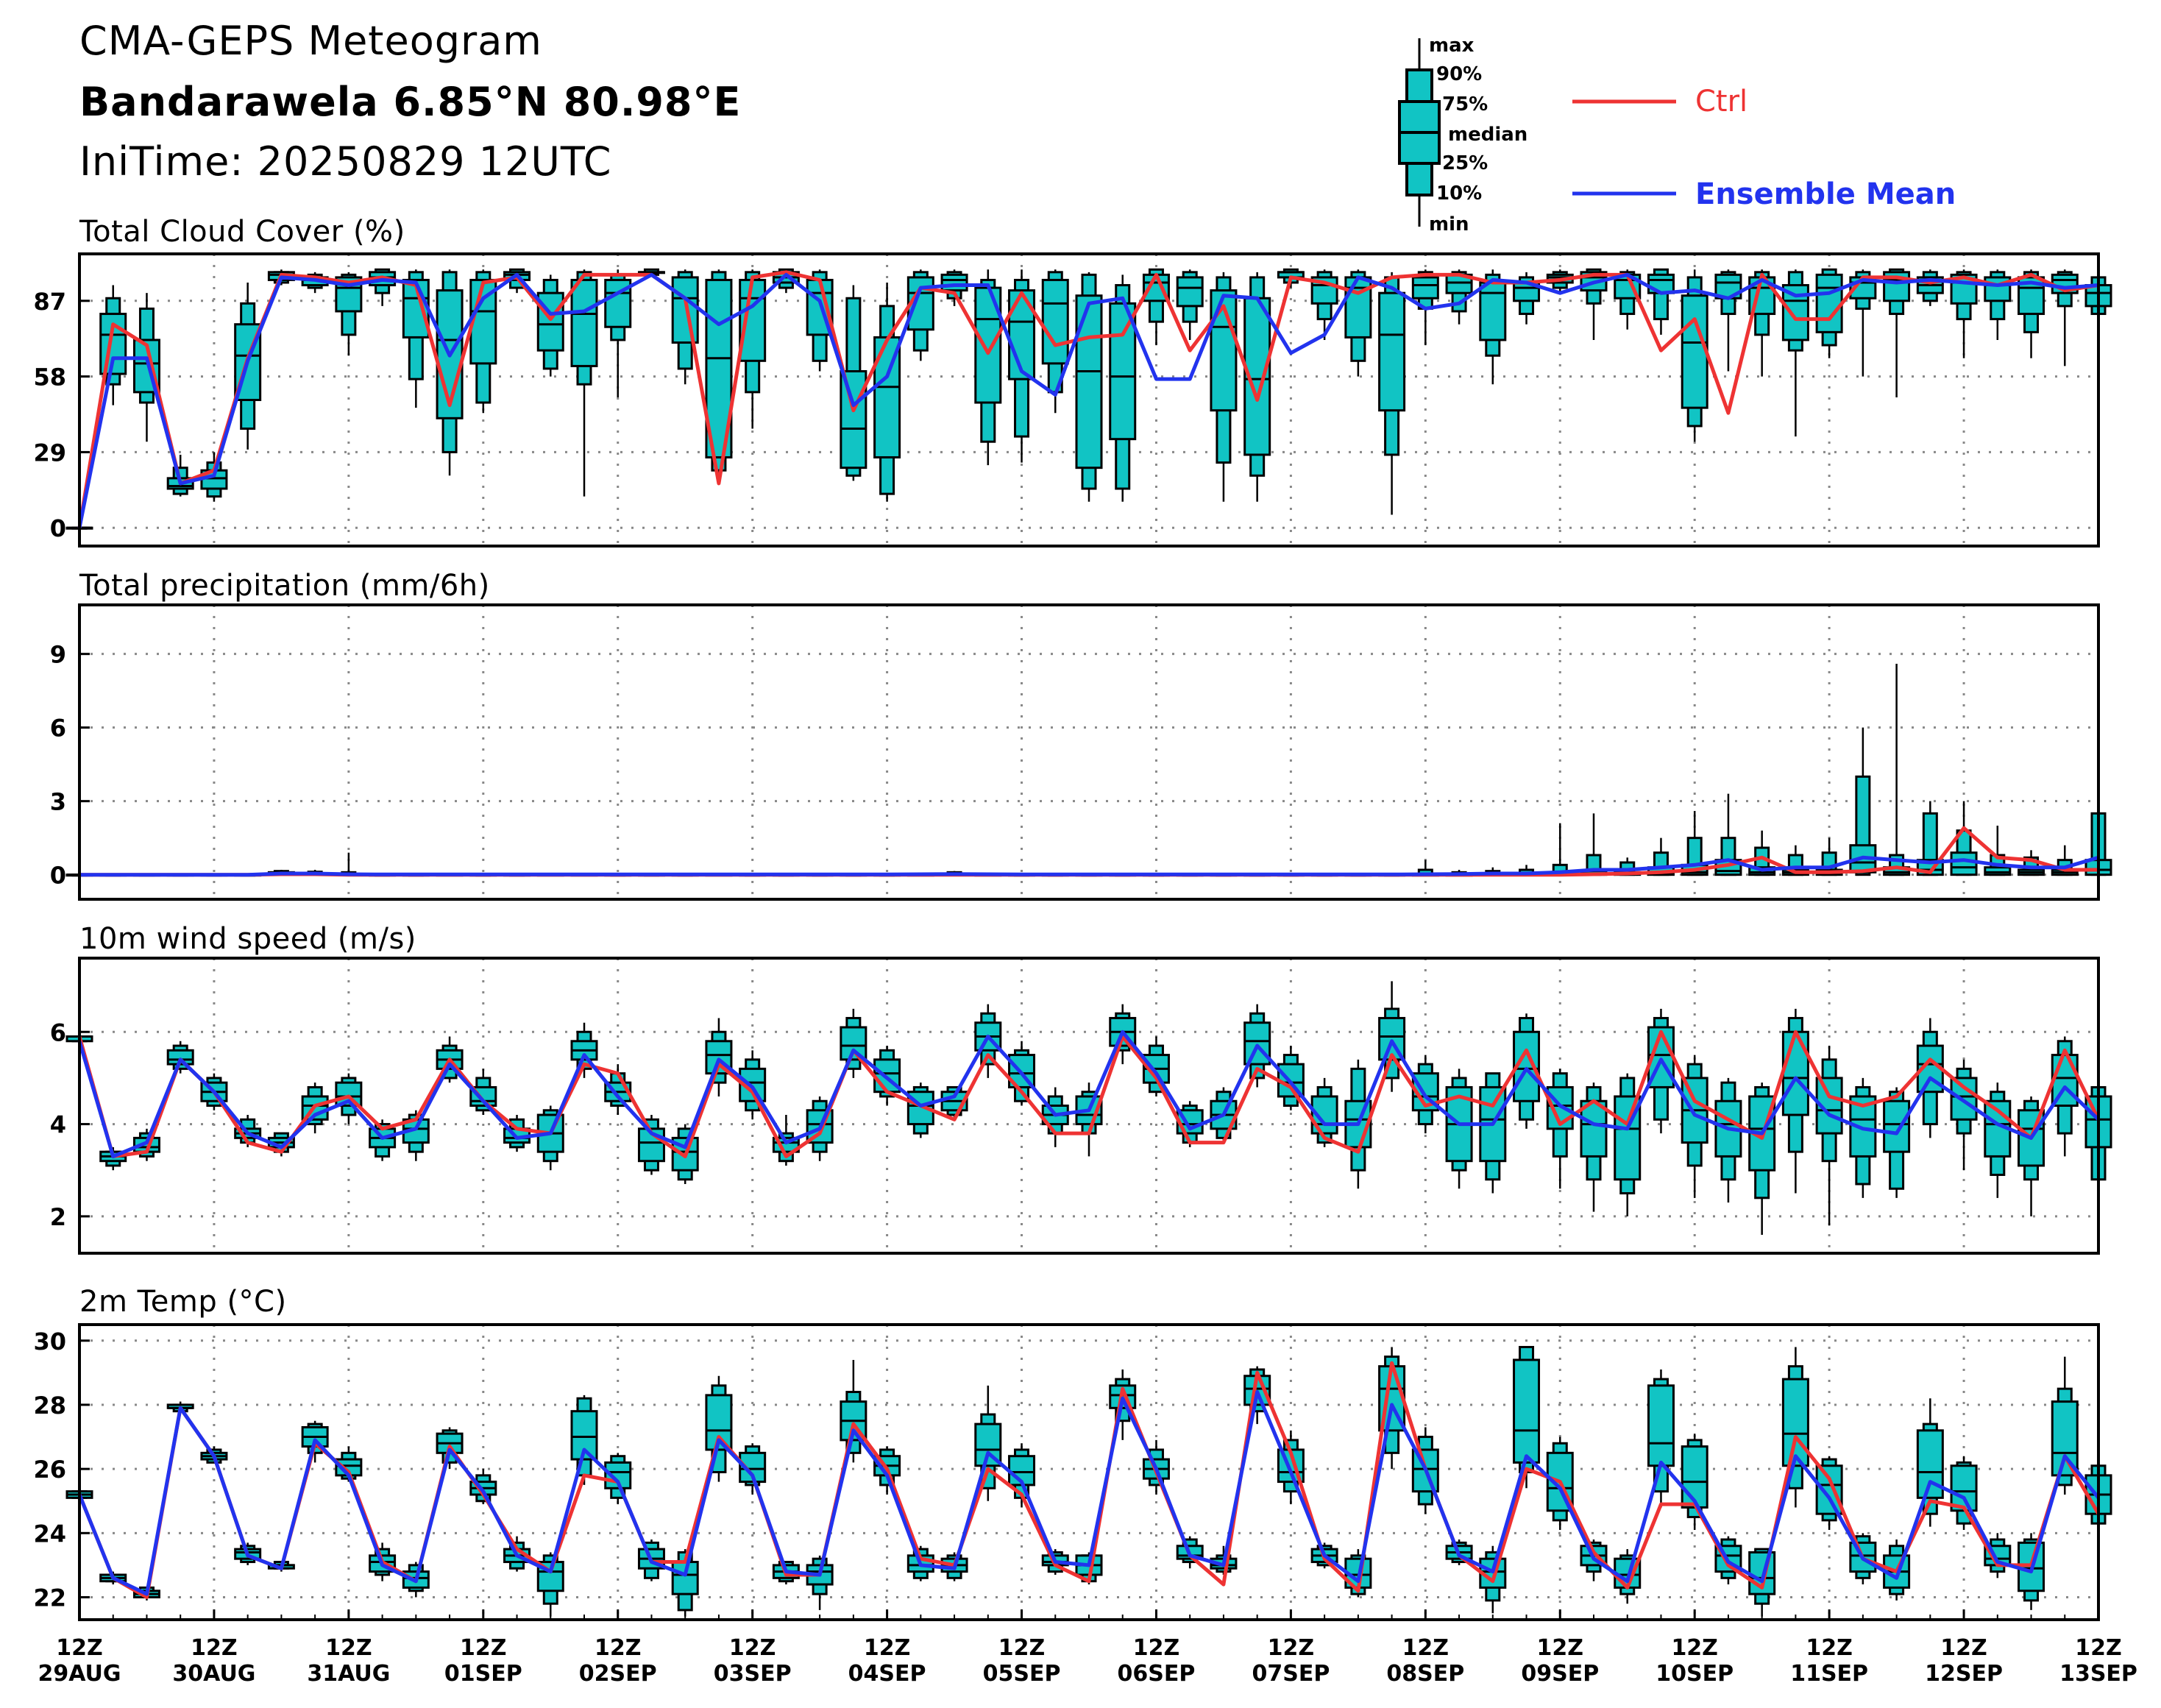 This screenshot has height=1708, width=2161. I want to click on y-tick-label: 29, so click(49, 453).